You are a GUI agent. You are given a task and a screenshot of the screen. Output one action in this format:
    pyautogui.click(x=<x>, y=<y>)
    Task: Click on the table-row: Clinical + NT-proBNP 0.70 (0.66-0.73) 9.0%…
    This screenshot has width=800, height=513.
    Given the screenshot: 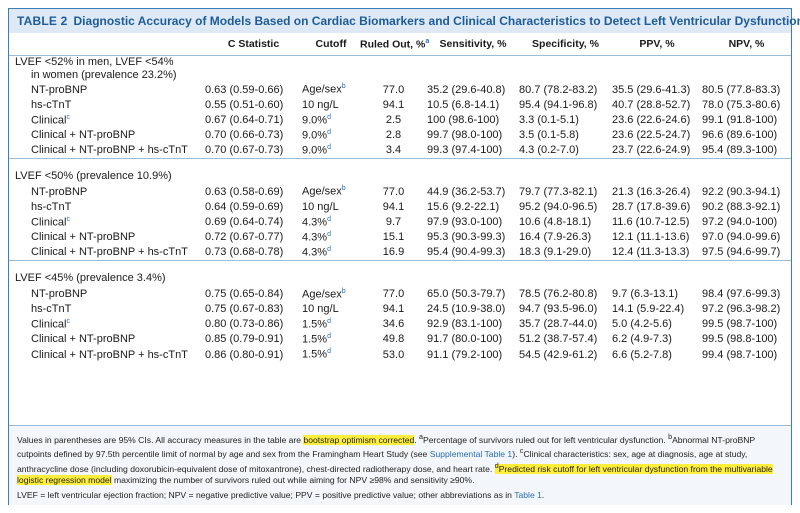 What is the action you would take?
    pyautogui.click(x=400, y=135)
    